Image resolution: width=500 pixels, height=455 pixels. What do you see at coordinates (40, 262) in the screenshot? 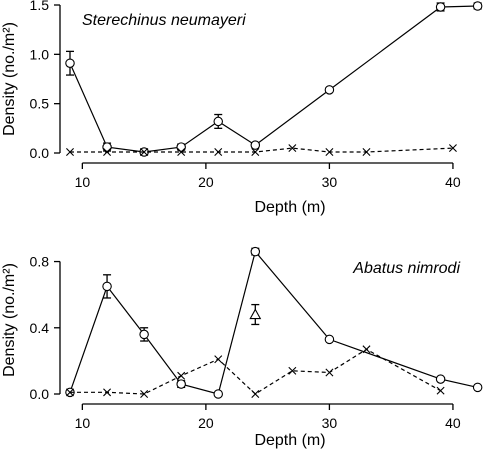
I see `y-tick-label: 0.8` at bounding box center [40, 262].